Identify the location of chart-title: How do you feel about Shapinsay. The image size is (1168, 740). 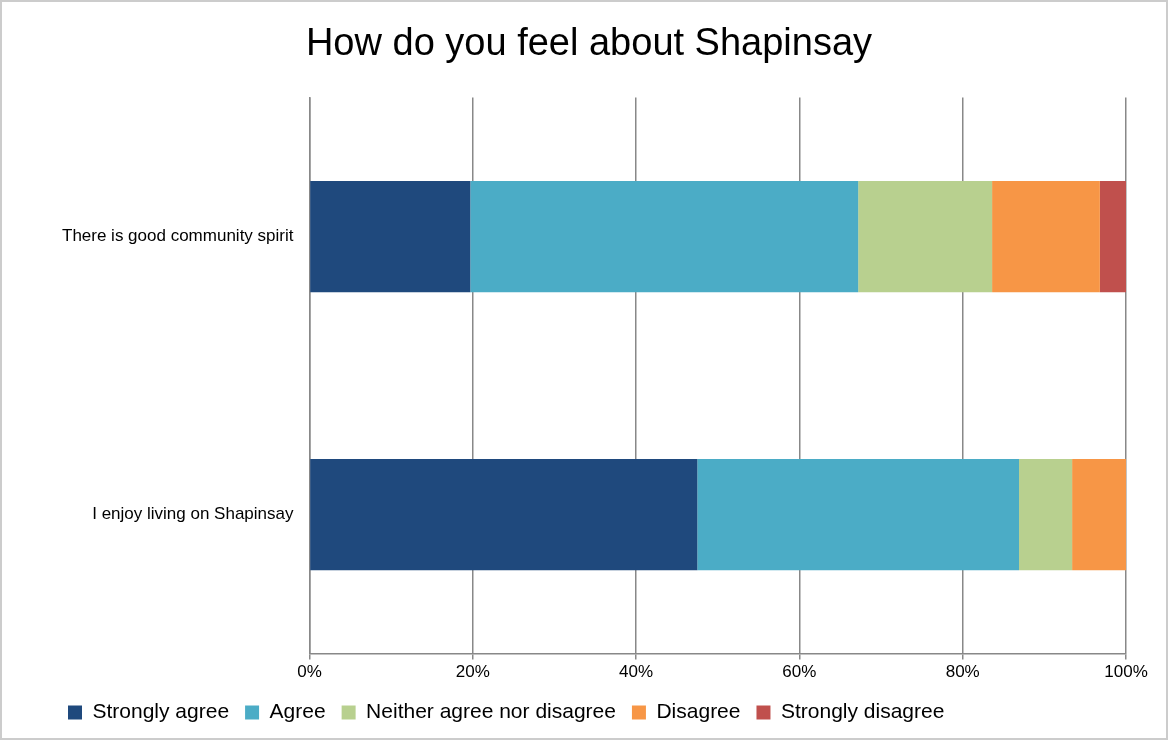
(589, 42).